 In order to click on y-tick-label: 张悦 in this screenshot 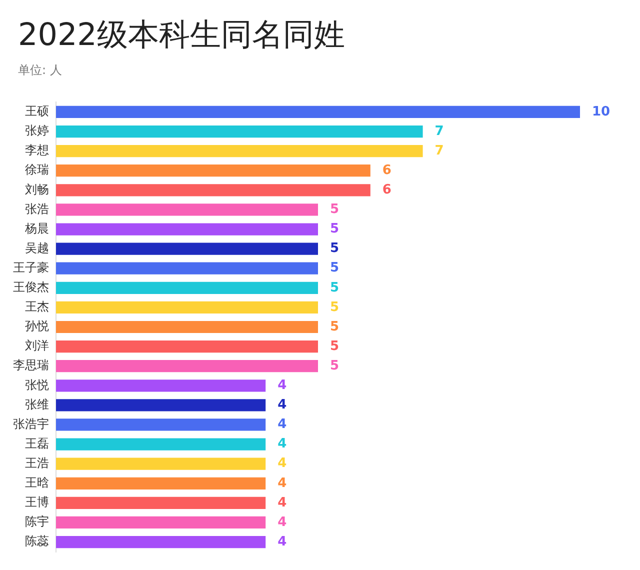, I will do `click(37, 385)`.